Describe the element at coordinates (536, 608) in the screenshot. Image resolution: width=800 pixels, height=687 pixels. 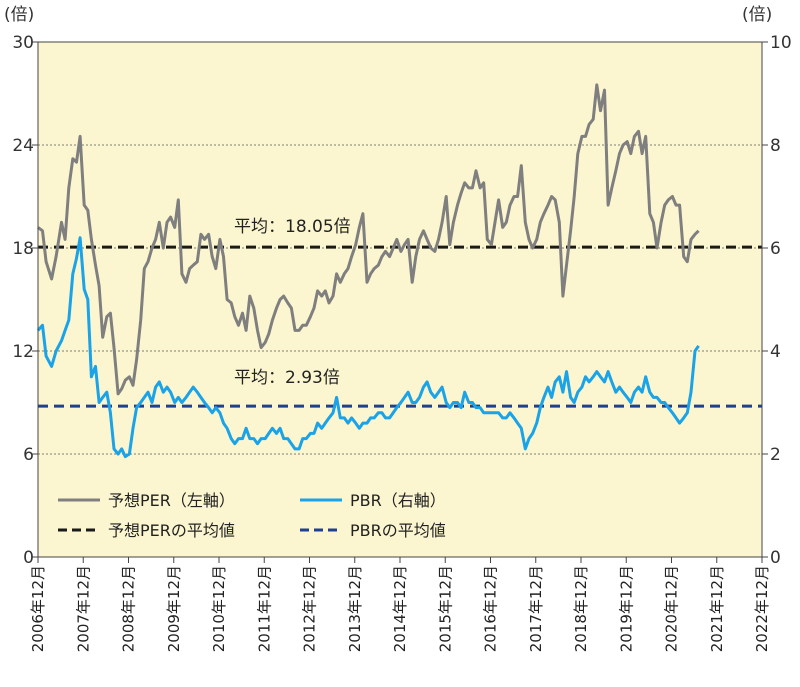
I see `x-tick-label: 2017年12月` at that location.